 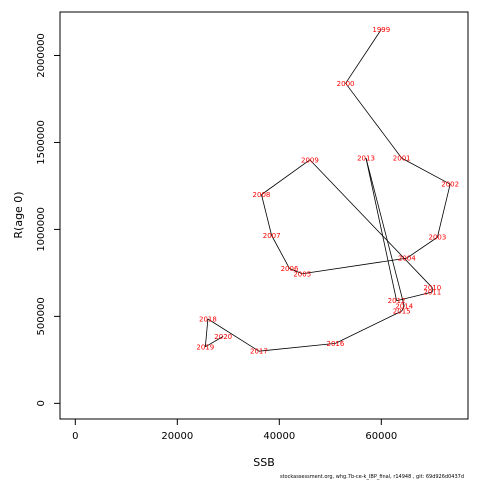 What do you see at coordinates (381, 436) in the screenshot?
I see `x-tick-label: 60000` at bounding box center [381, 436].